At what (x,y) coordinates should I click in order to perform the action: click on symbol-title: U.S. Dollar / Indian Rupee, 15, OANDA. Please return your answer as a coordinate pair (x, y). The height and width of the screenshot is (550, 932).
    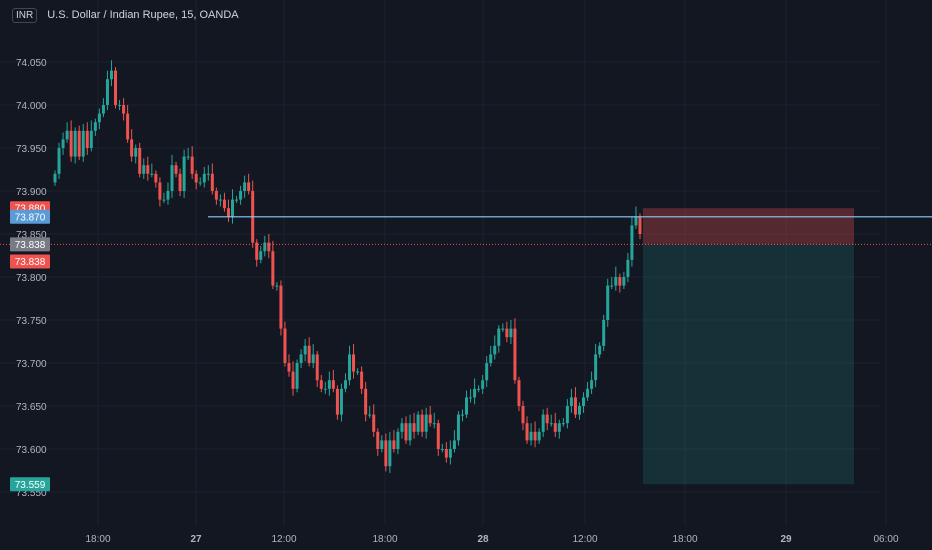
    Looking at the image, I should click on (143, 15).